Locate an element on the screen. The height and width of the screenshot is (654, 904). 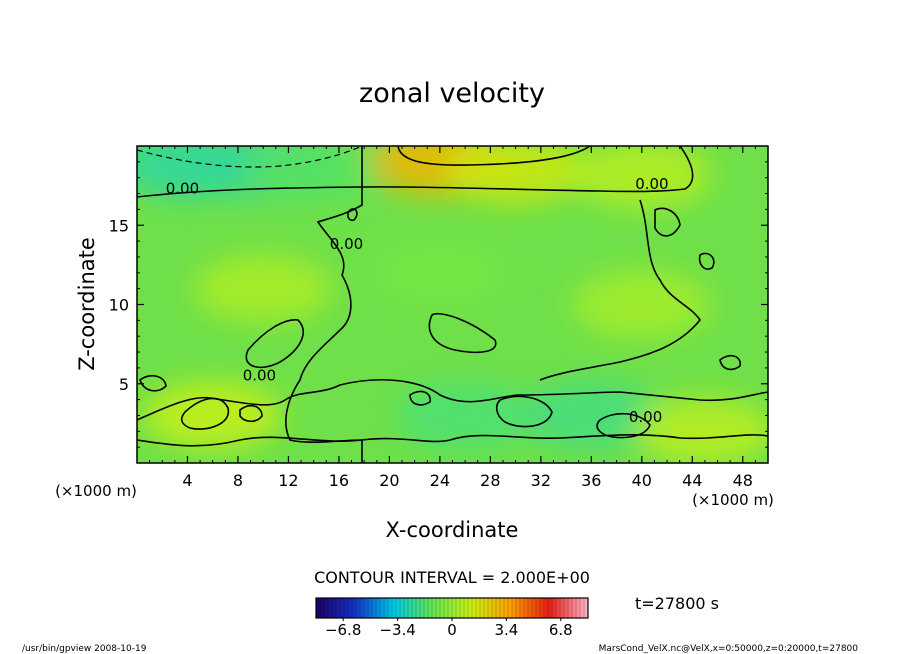
colorbar: −6.8 −3.4 0 3.4 6.8 is located at coordinates (452, 618).